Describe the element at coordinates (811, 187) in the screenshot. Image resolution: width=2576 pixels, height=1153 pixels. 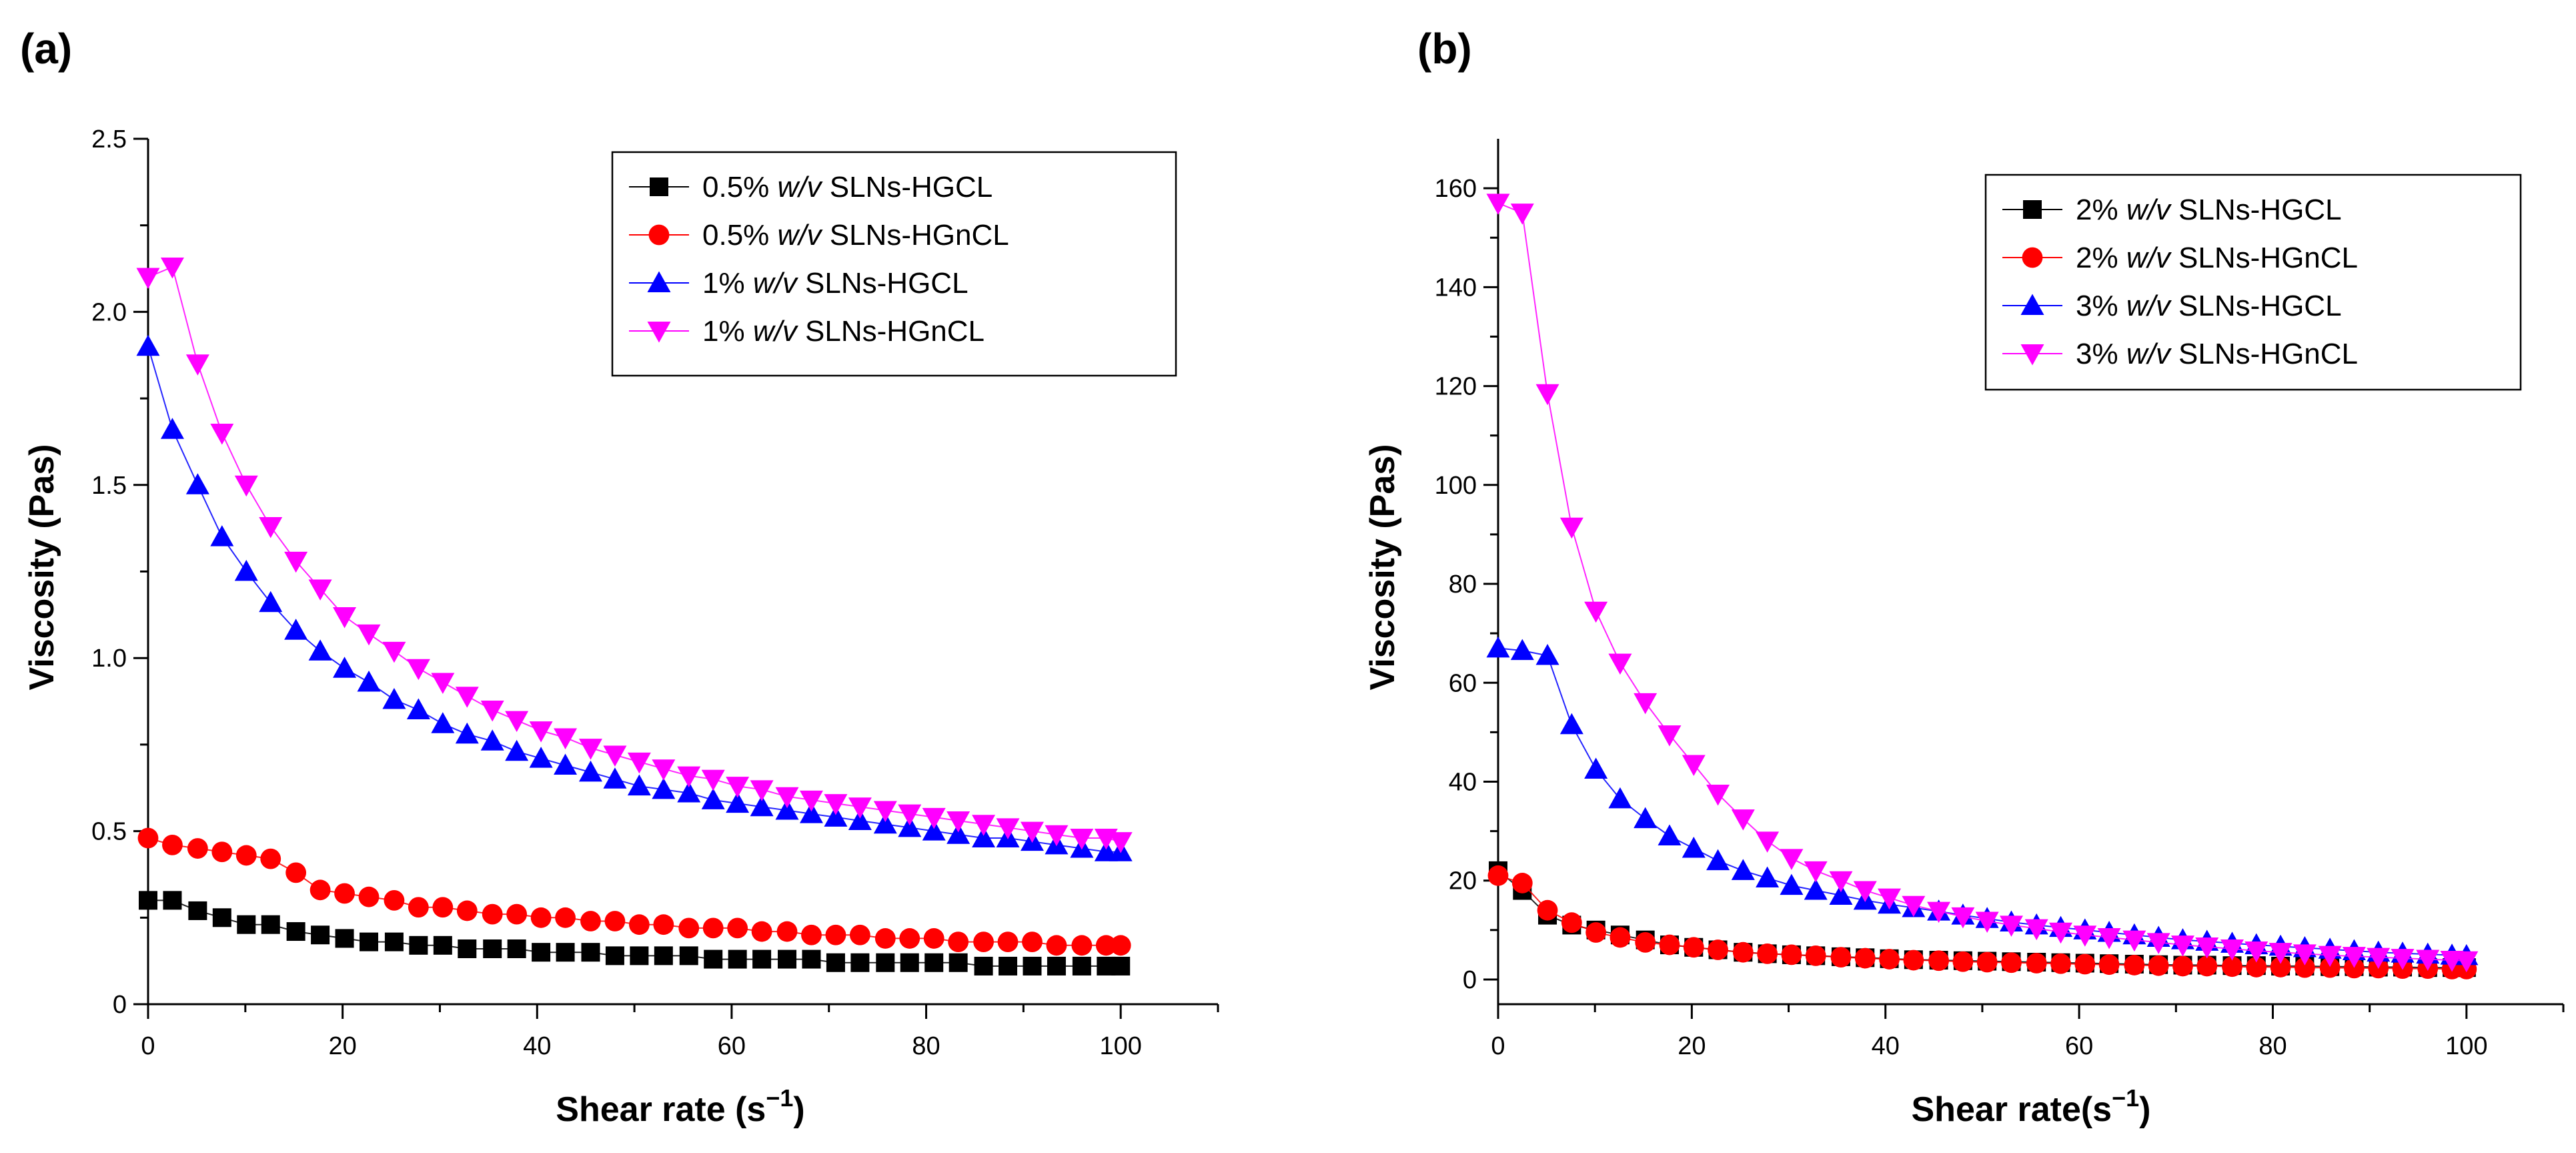
I see `panel-a-legend-item-0: 0.5% w/v SLNs-HGCL` at that location.